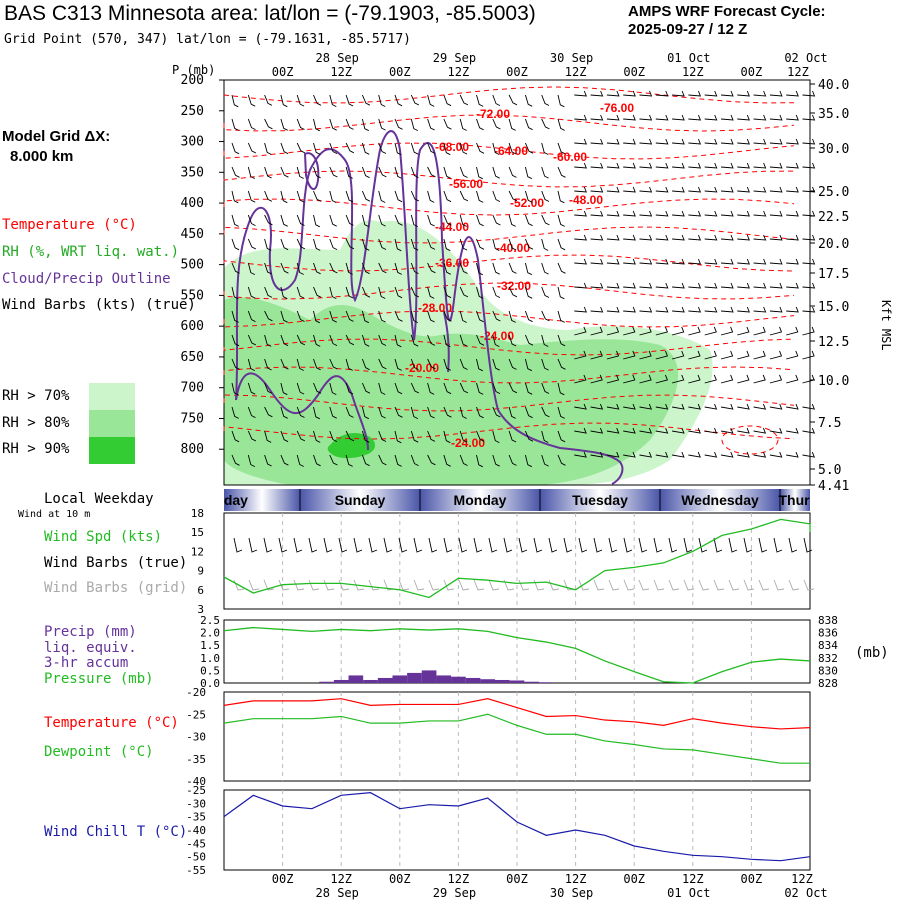  What do you see at coordinates (196, 790) in the screenshot?
I see `windchill-tick-label: -25` at bounding box center [196, 790].